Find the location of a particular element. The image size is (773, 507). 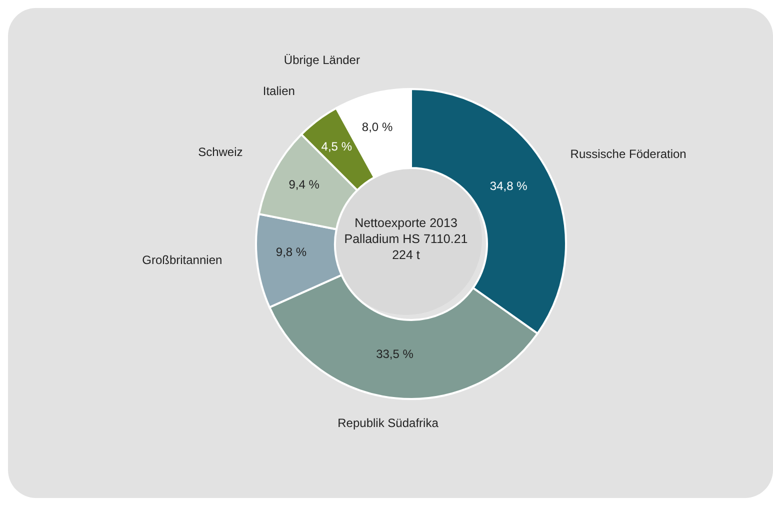

data-label: 9,4 % is located at coordinates (304, 185).